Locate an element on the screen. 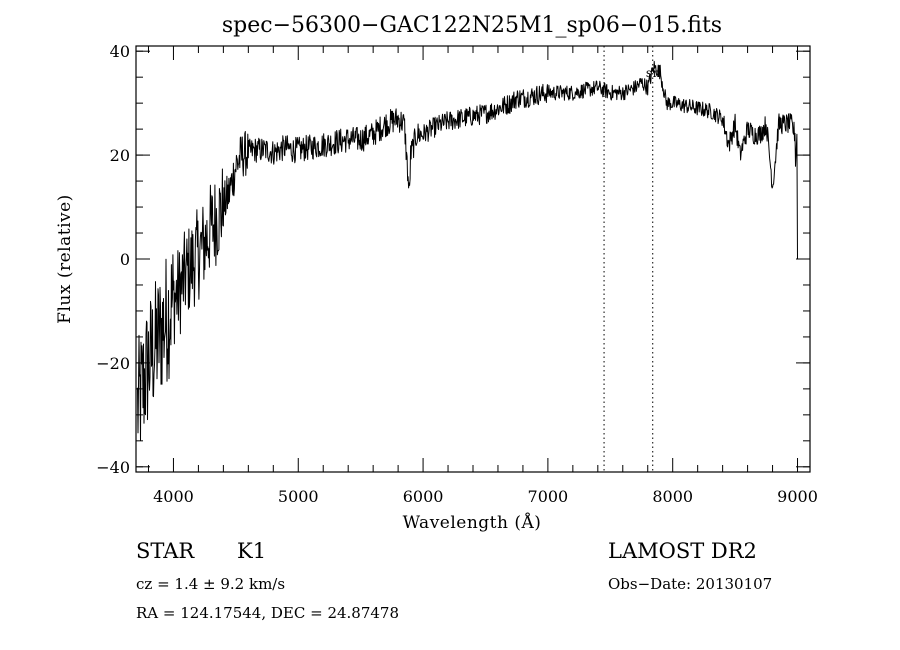  x-tick-label: 7000 is located at coordinates (548, 496).